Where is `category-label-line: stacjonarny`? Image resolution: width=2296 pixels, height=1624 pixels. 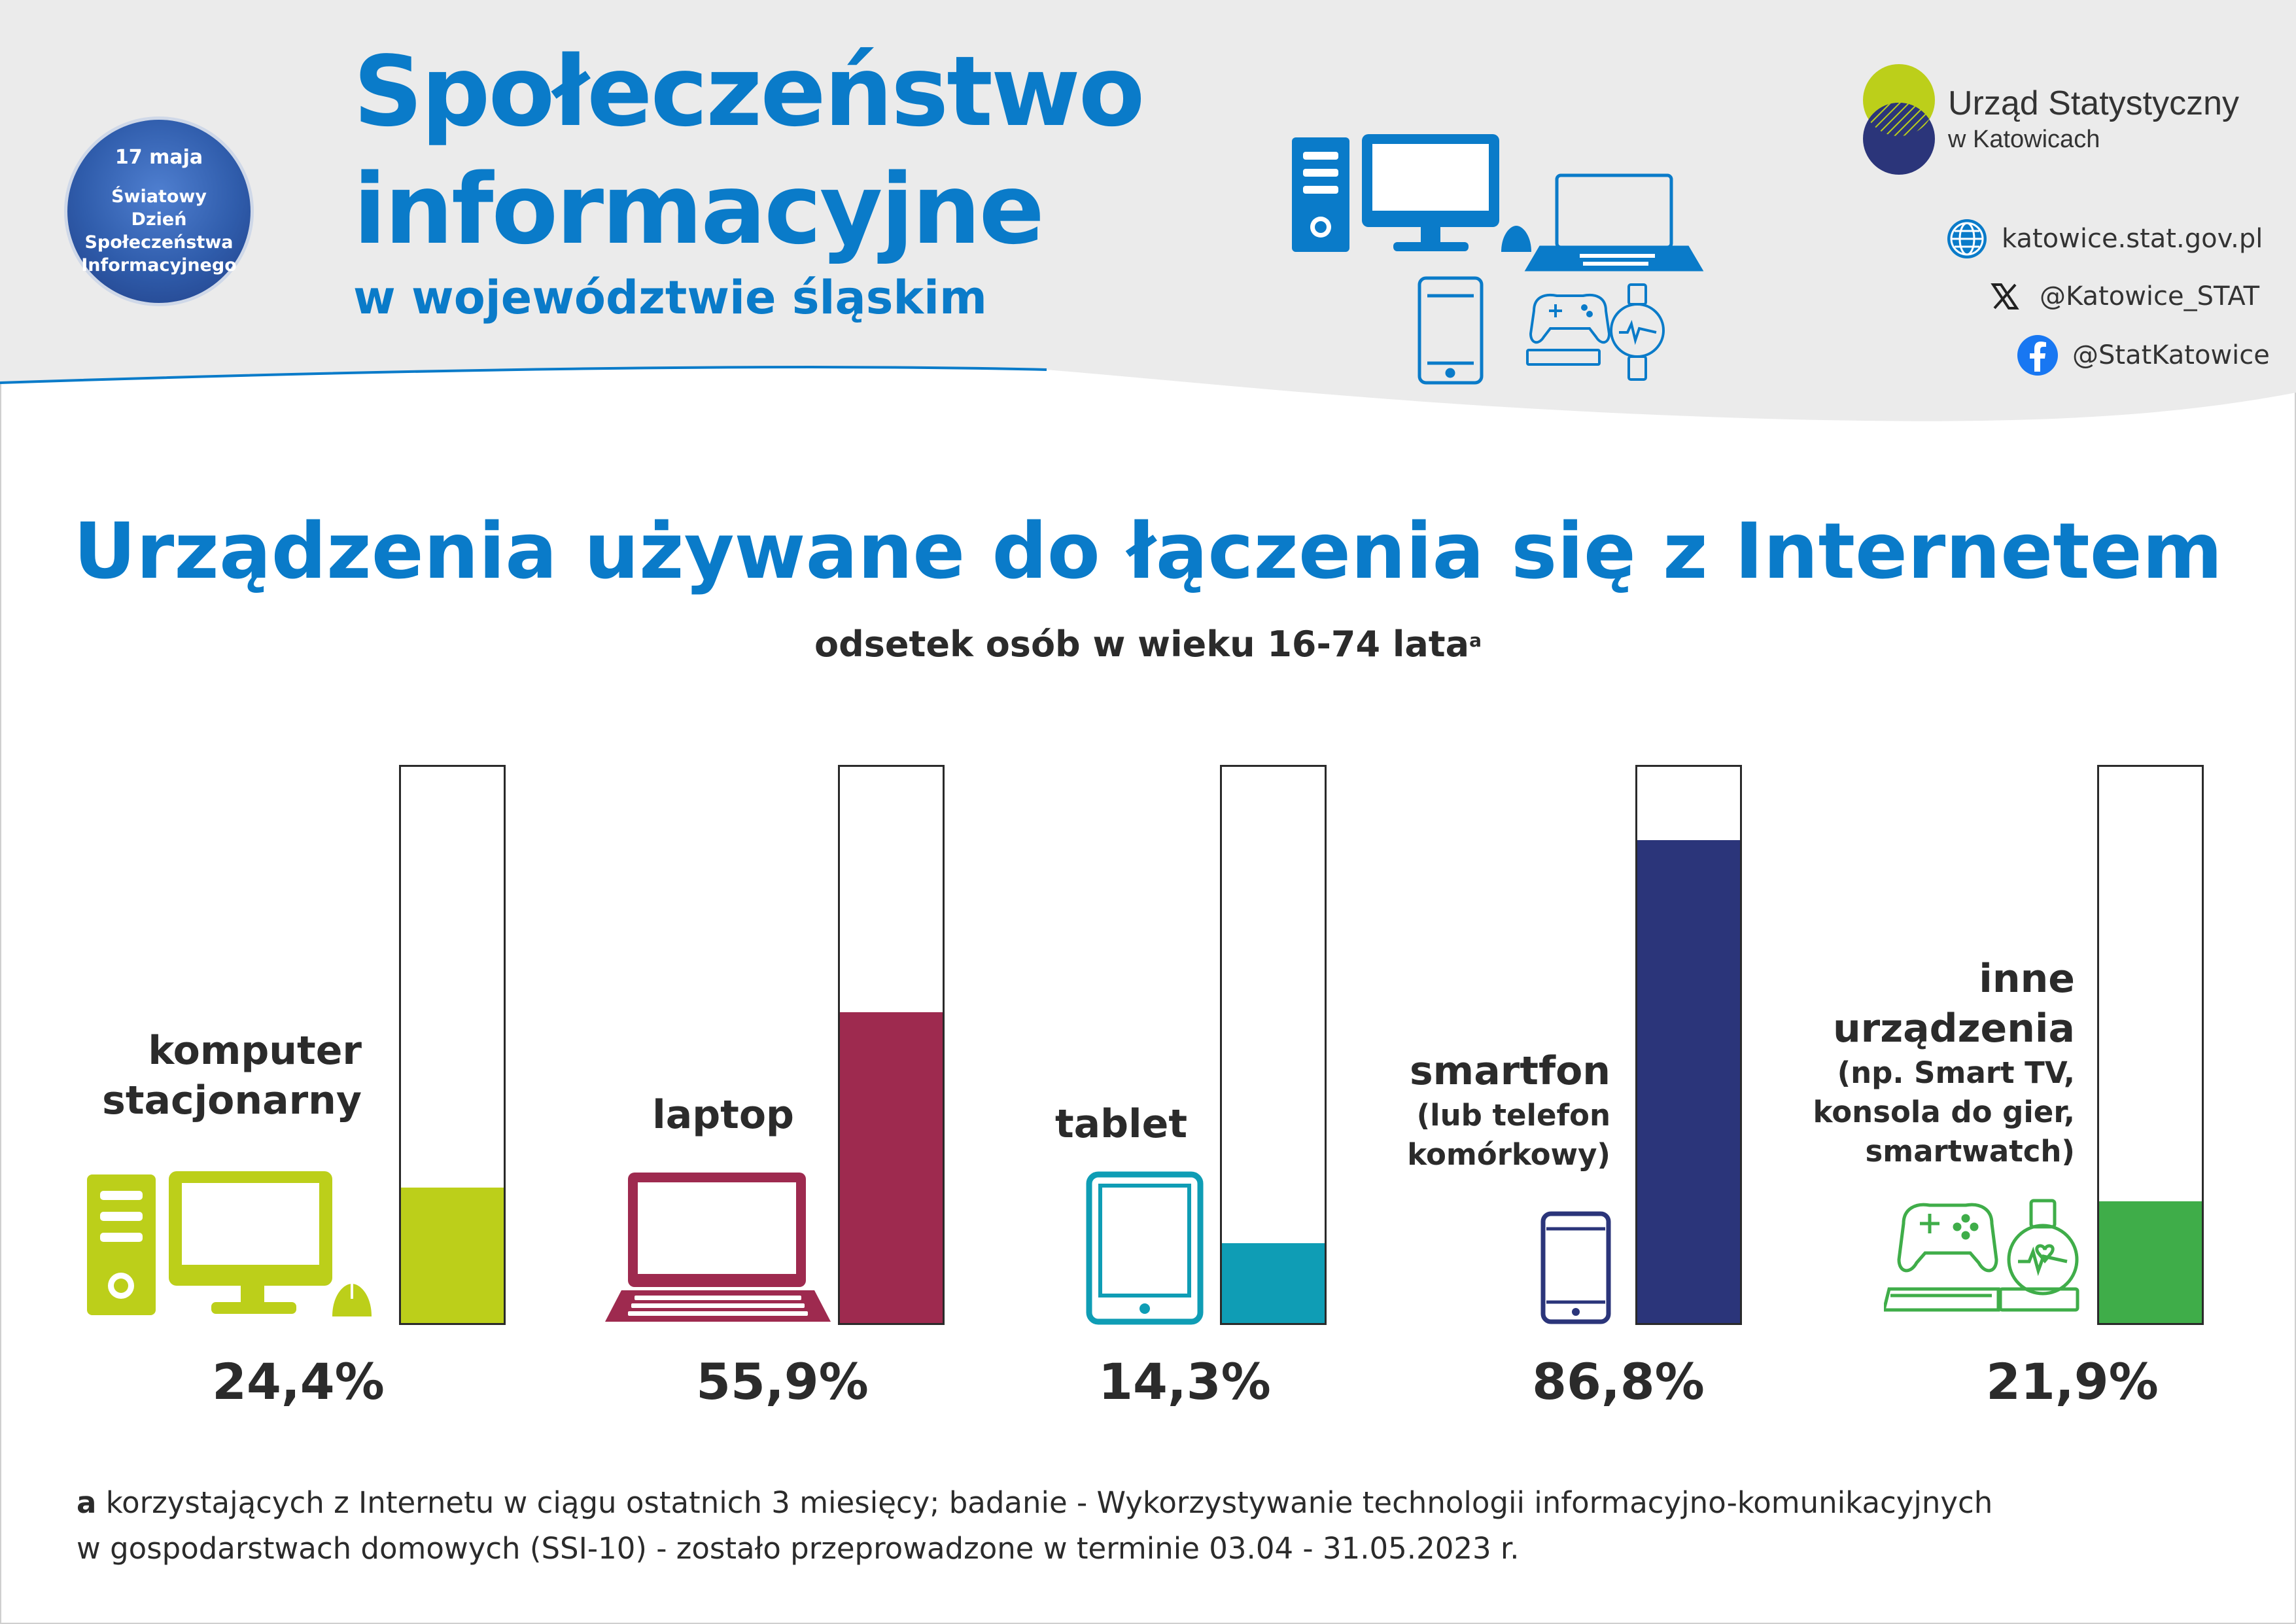
category-label-line: stacjonarny is located at coordinates (232, 1100).